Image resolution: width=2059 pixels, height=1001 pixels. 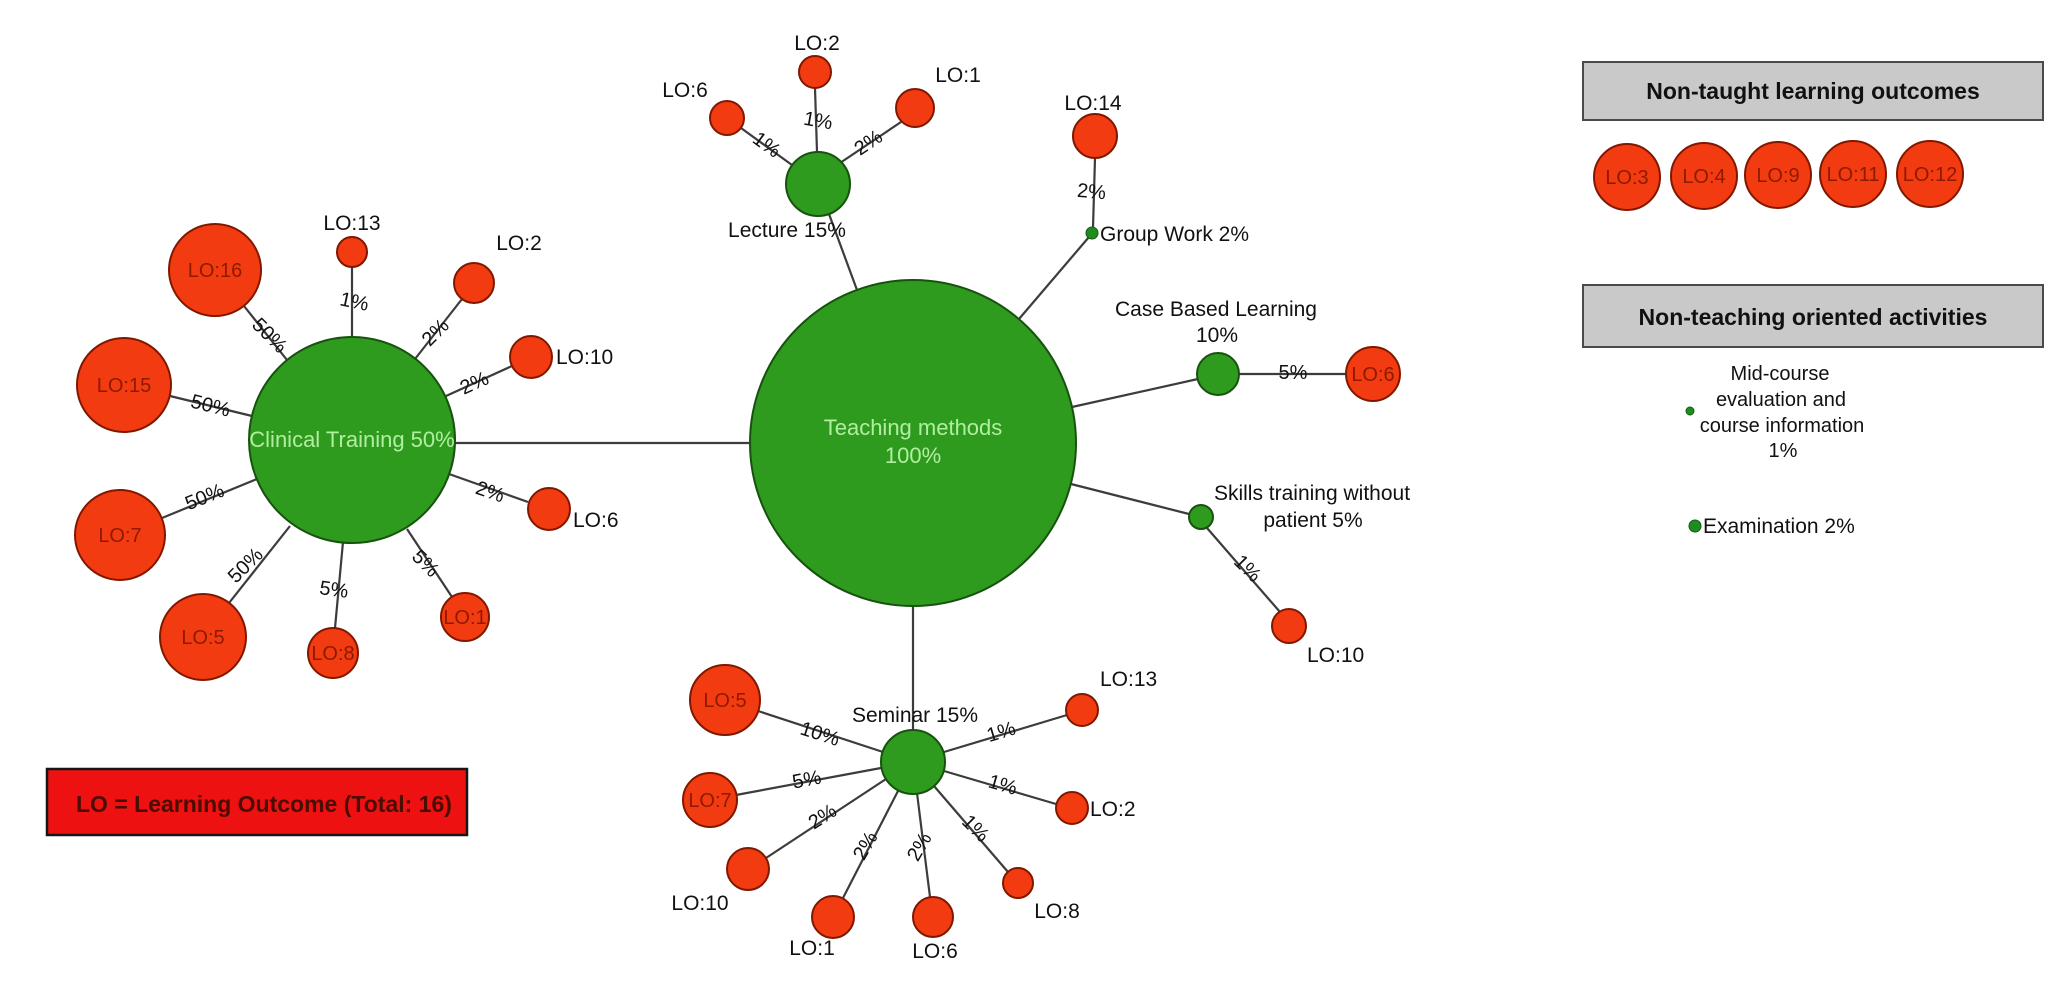 What do you see at coordinates (818, 184) in the screenshot?
I see `lecture-node` at bounding box center [818, 184].